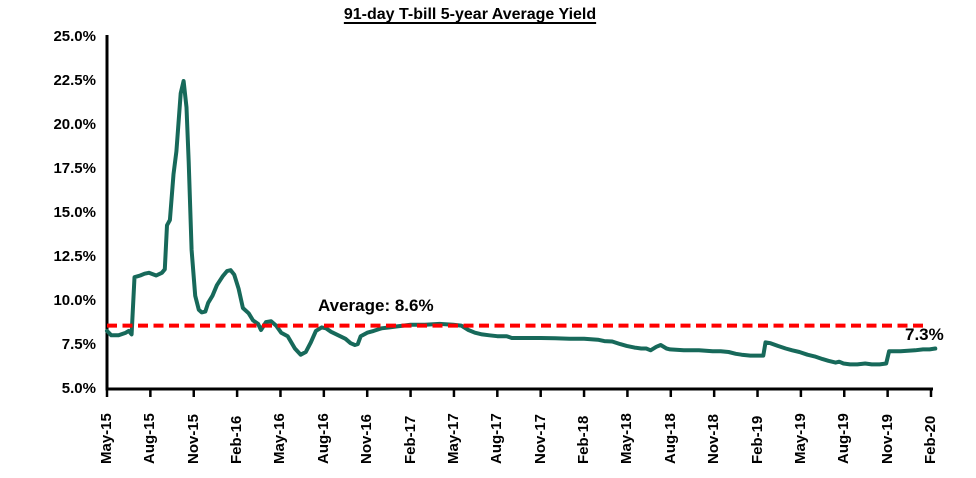  I want to click on chart-title-text: 91-day T-bill 5-year Average Yield, so click(470, 14).